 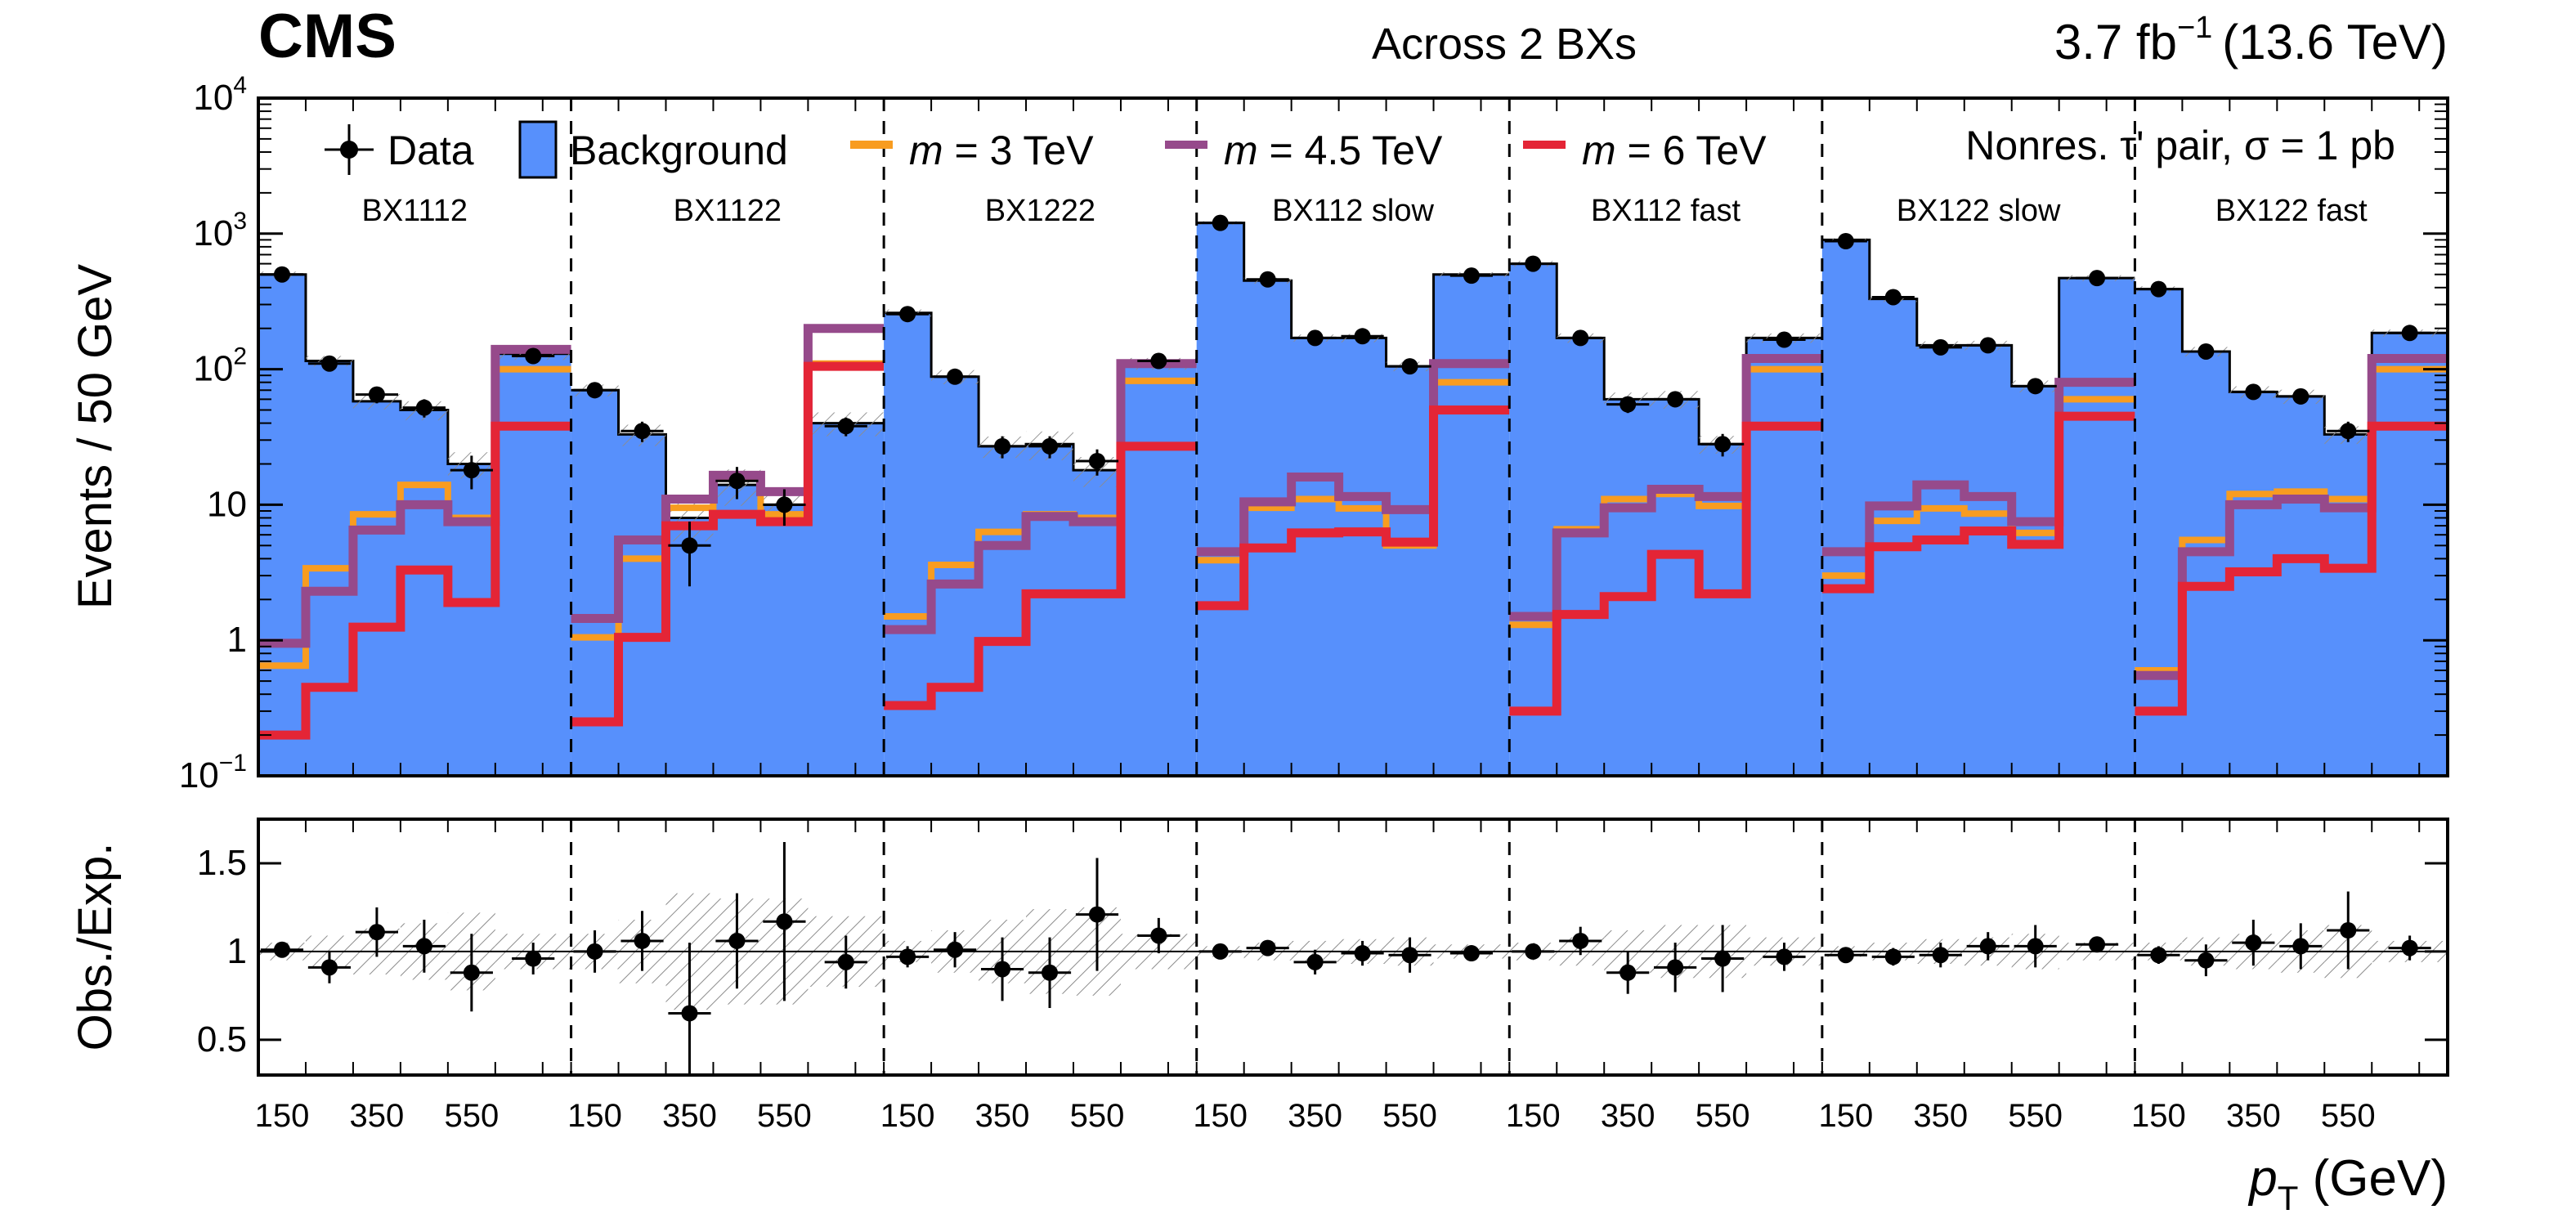 I want to click on region-label-0: BX1112, so click(x=414, y=211).